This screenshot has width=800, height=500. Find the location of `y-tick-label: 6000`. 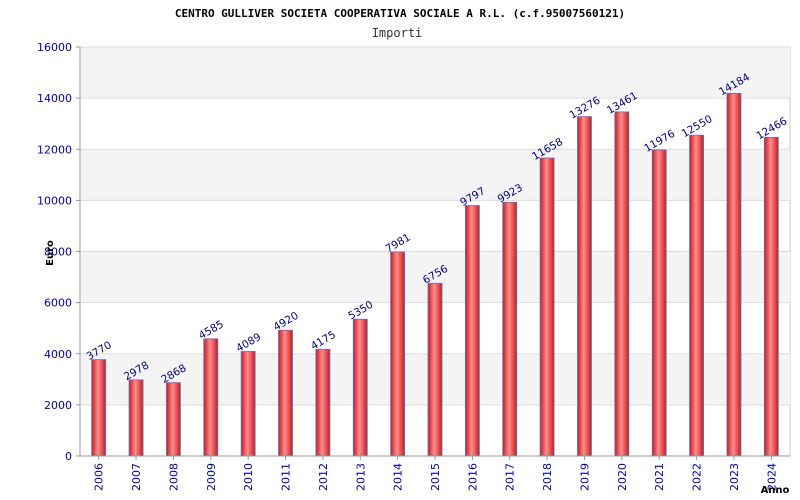

y-tick-label: 6000 is located at coordinates (58, 303).